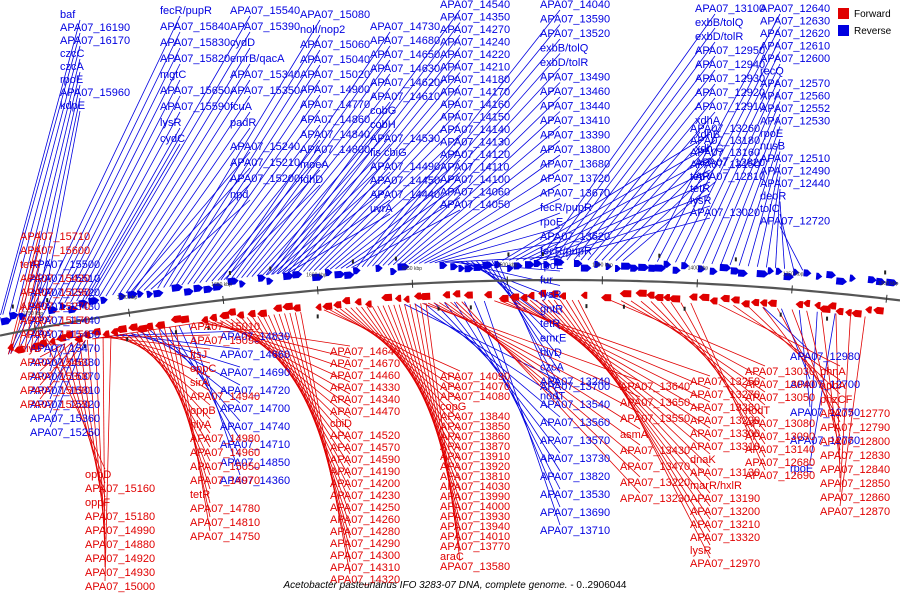 The image size is (900, 600). I want to click on genome-axis, so click(450, 307).